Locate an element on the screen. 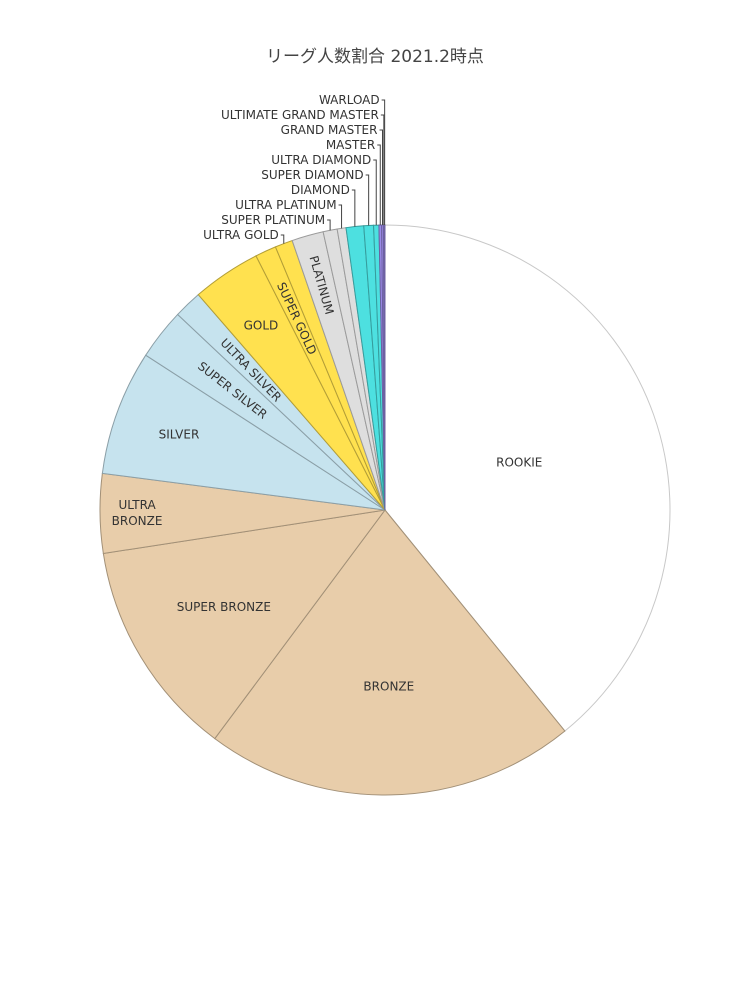  leader-warload is located at coordinates (383, 162).